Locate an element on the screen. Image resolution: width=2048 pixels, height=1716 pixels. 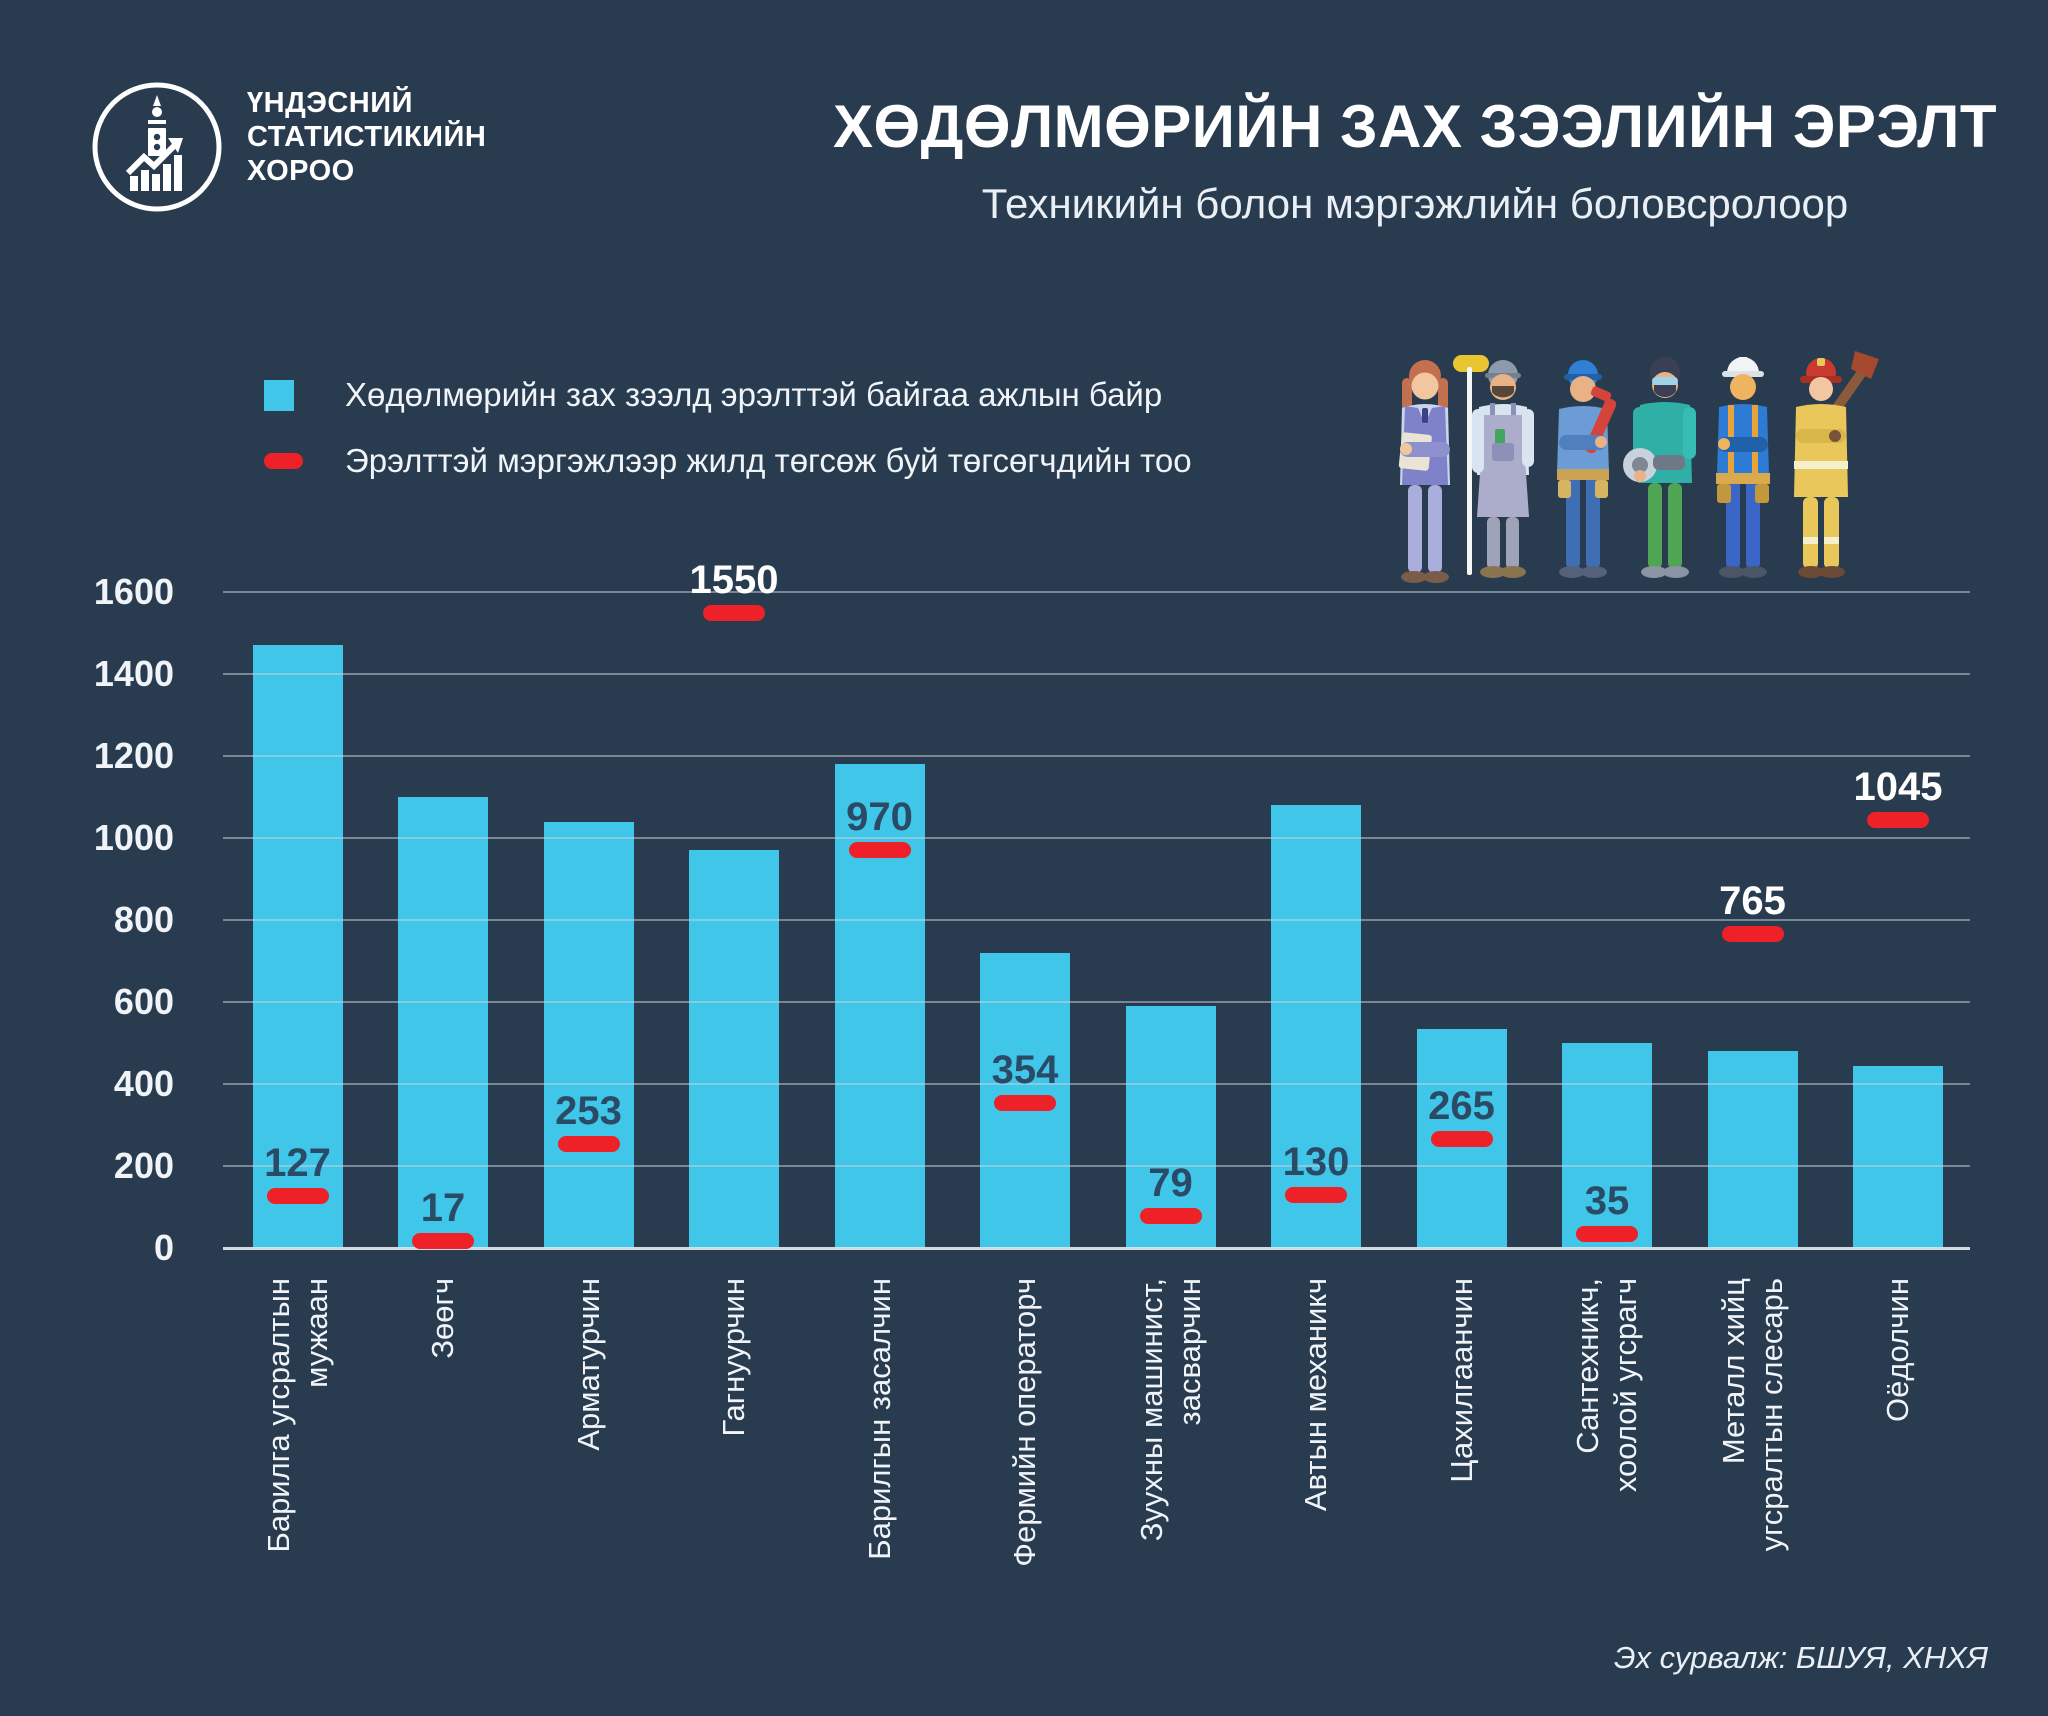
x-axis-category-label: Барилгын засалчин is located at coordinates (879, 1419).